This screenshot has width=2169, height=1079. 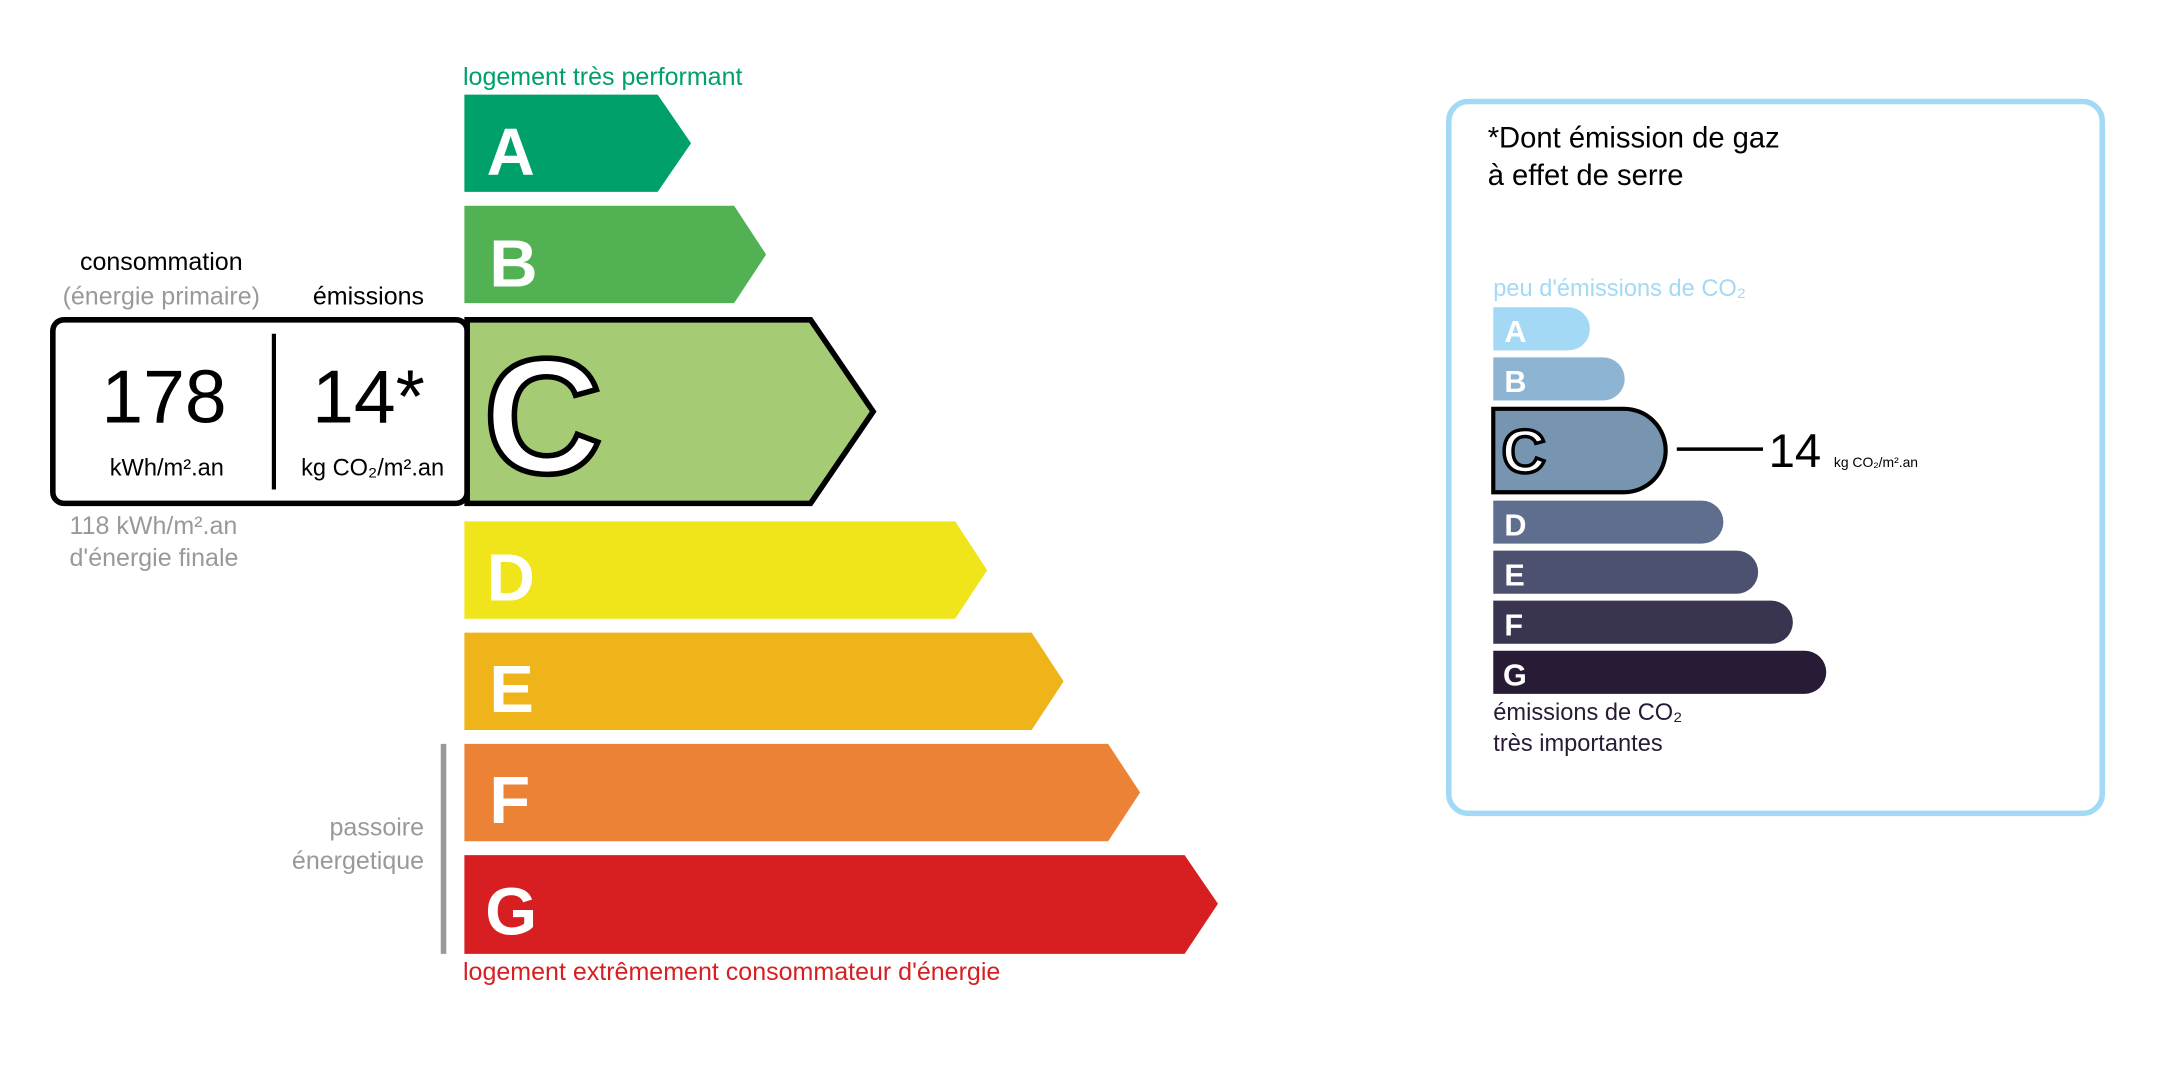 What do you see at coordinates (1524, 452) in the screenshot?
I see `ges-letter-c: C` at bounding box center [1524, 452].